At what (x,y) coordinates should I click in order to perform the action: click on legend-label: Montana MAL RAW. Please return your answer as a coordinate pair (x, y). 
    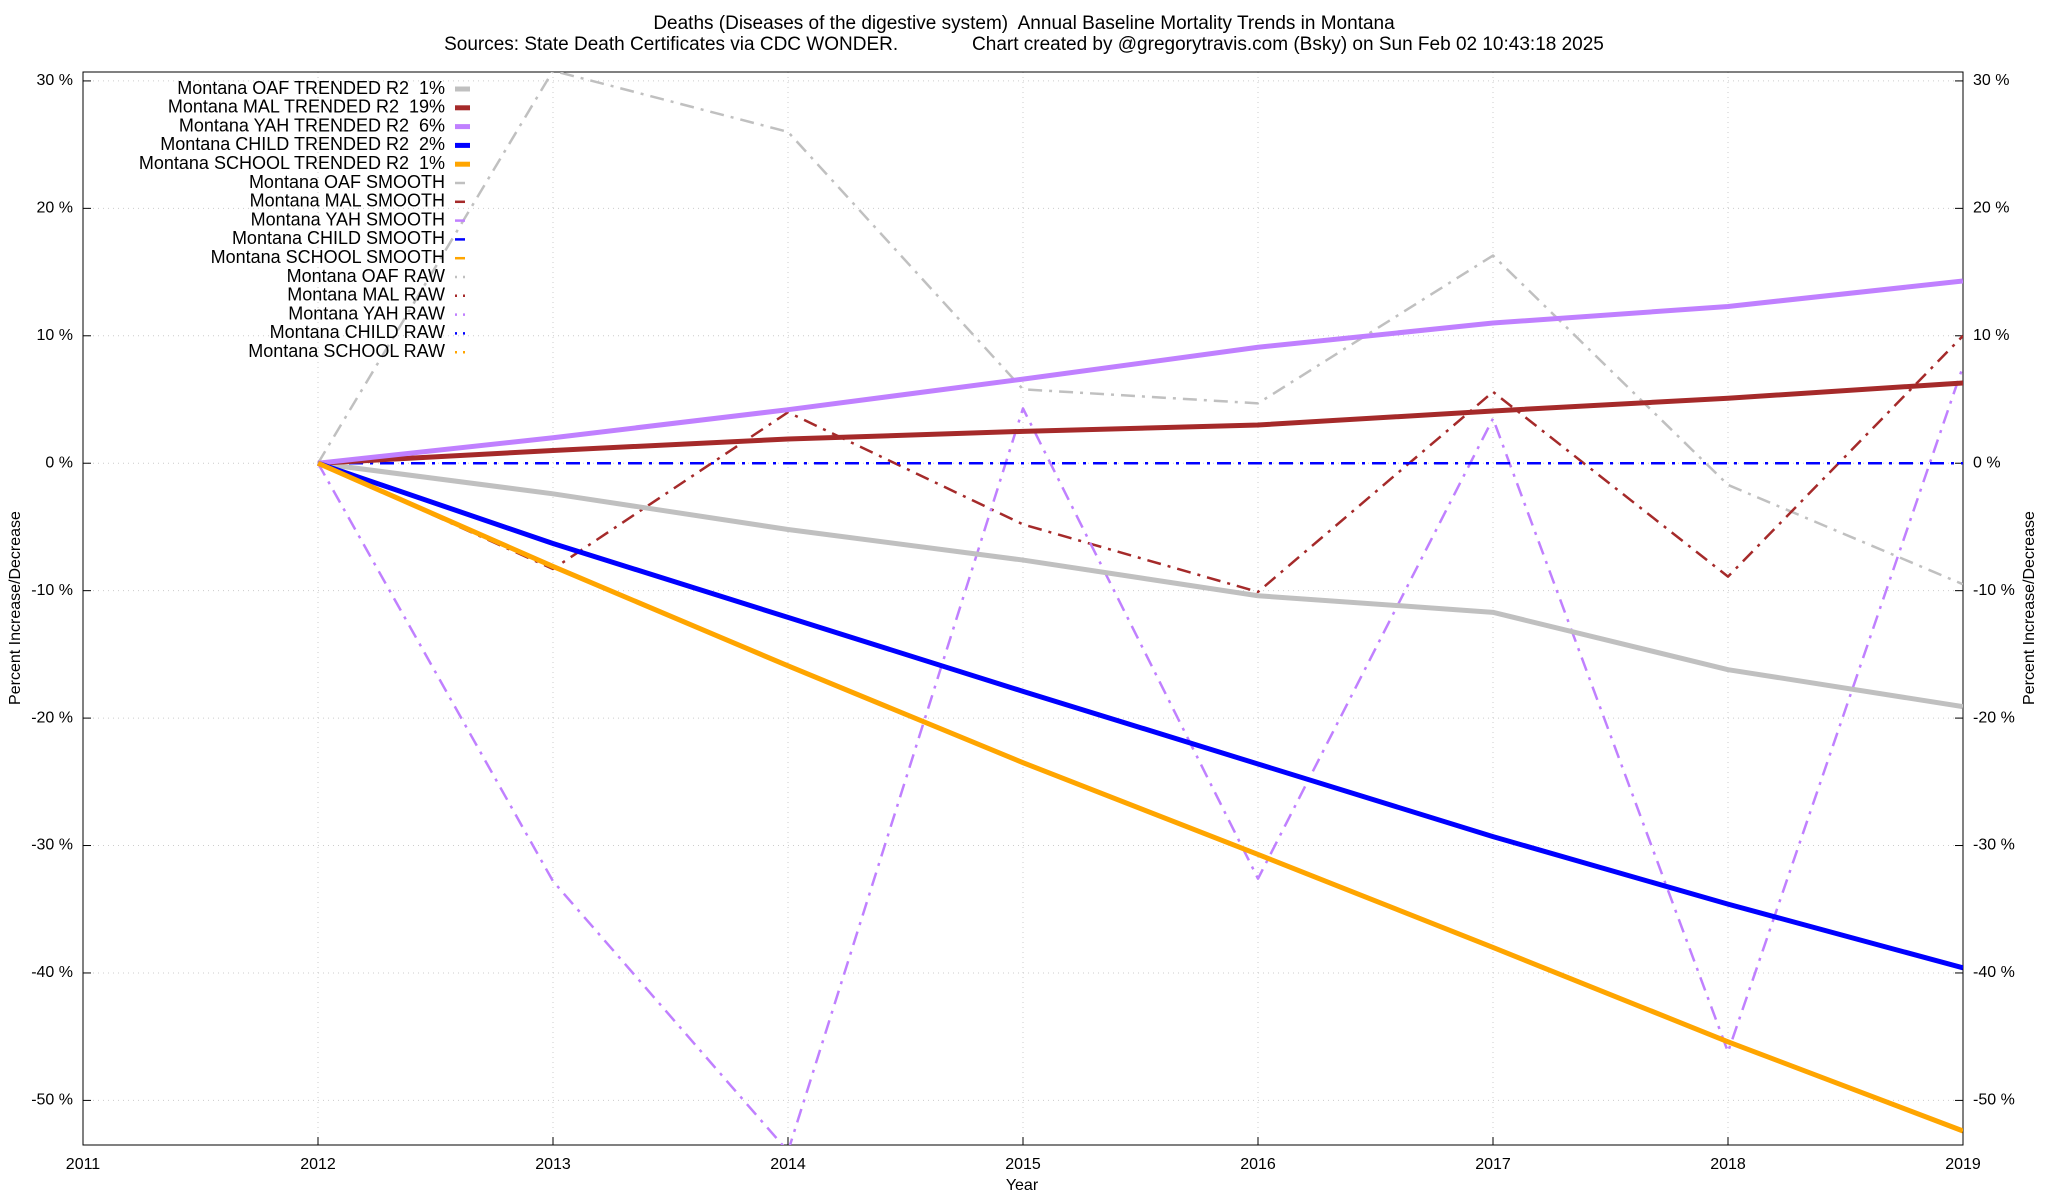
    Looking at the image, I should click on (366, 295).